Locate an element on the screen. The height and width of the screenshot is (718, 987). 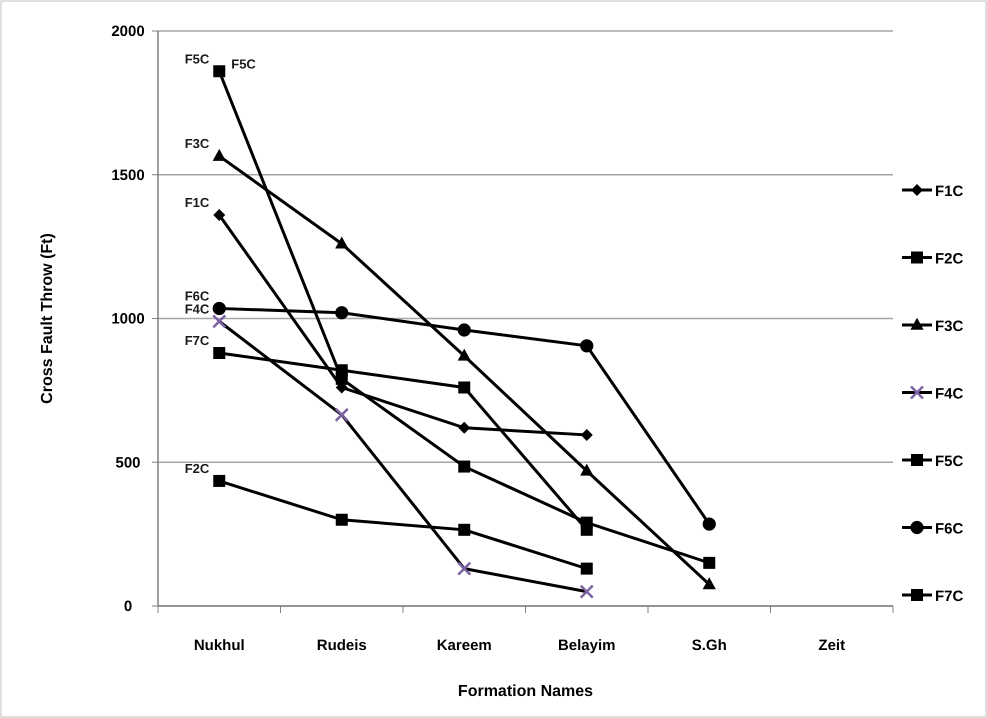
y-tick-label: 2000 is located at coordinates (128, 31).